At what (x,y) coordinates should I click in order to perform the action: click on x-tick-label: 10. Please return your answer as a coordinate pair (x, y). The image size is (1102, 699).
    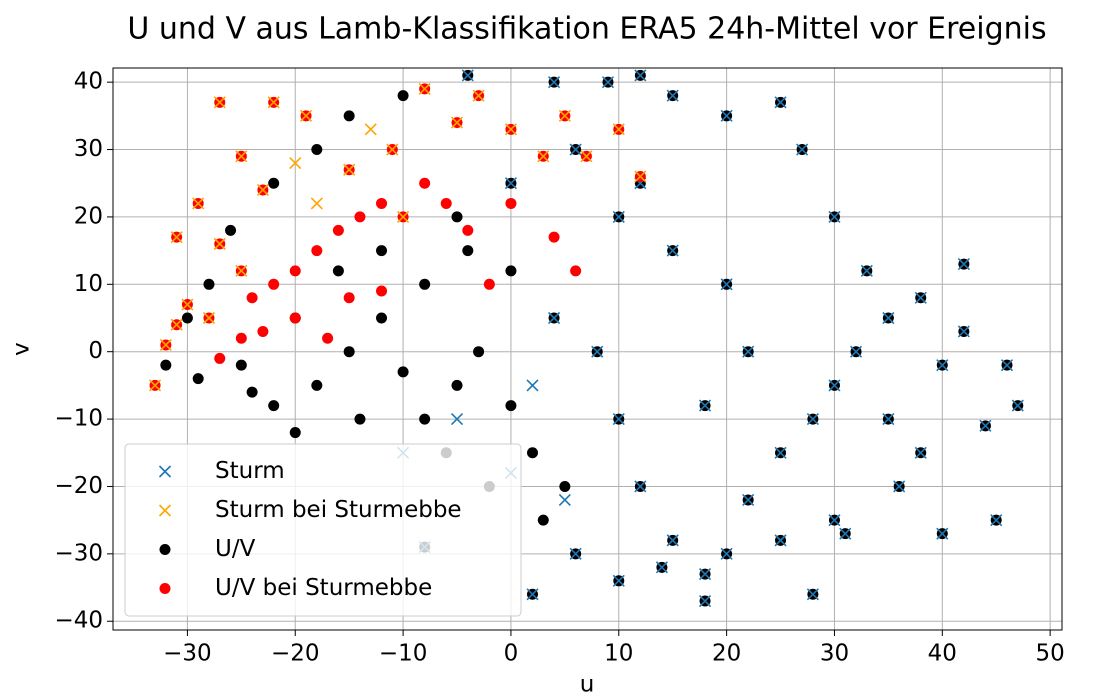
    Looking at the image, I should click on (618, 654).